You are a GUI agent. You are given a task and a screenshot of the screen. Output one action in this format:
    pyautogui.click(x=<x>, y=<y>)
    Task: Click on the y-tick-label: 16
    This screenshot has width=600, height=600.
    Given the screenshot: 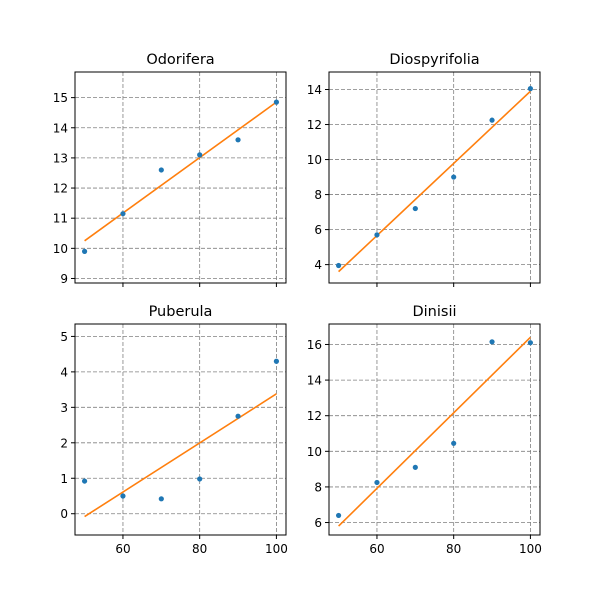 What is the action you would take?
    pyautogui.click(x=314, y=345)
    